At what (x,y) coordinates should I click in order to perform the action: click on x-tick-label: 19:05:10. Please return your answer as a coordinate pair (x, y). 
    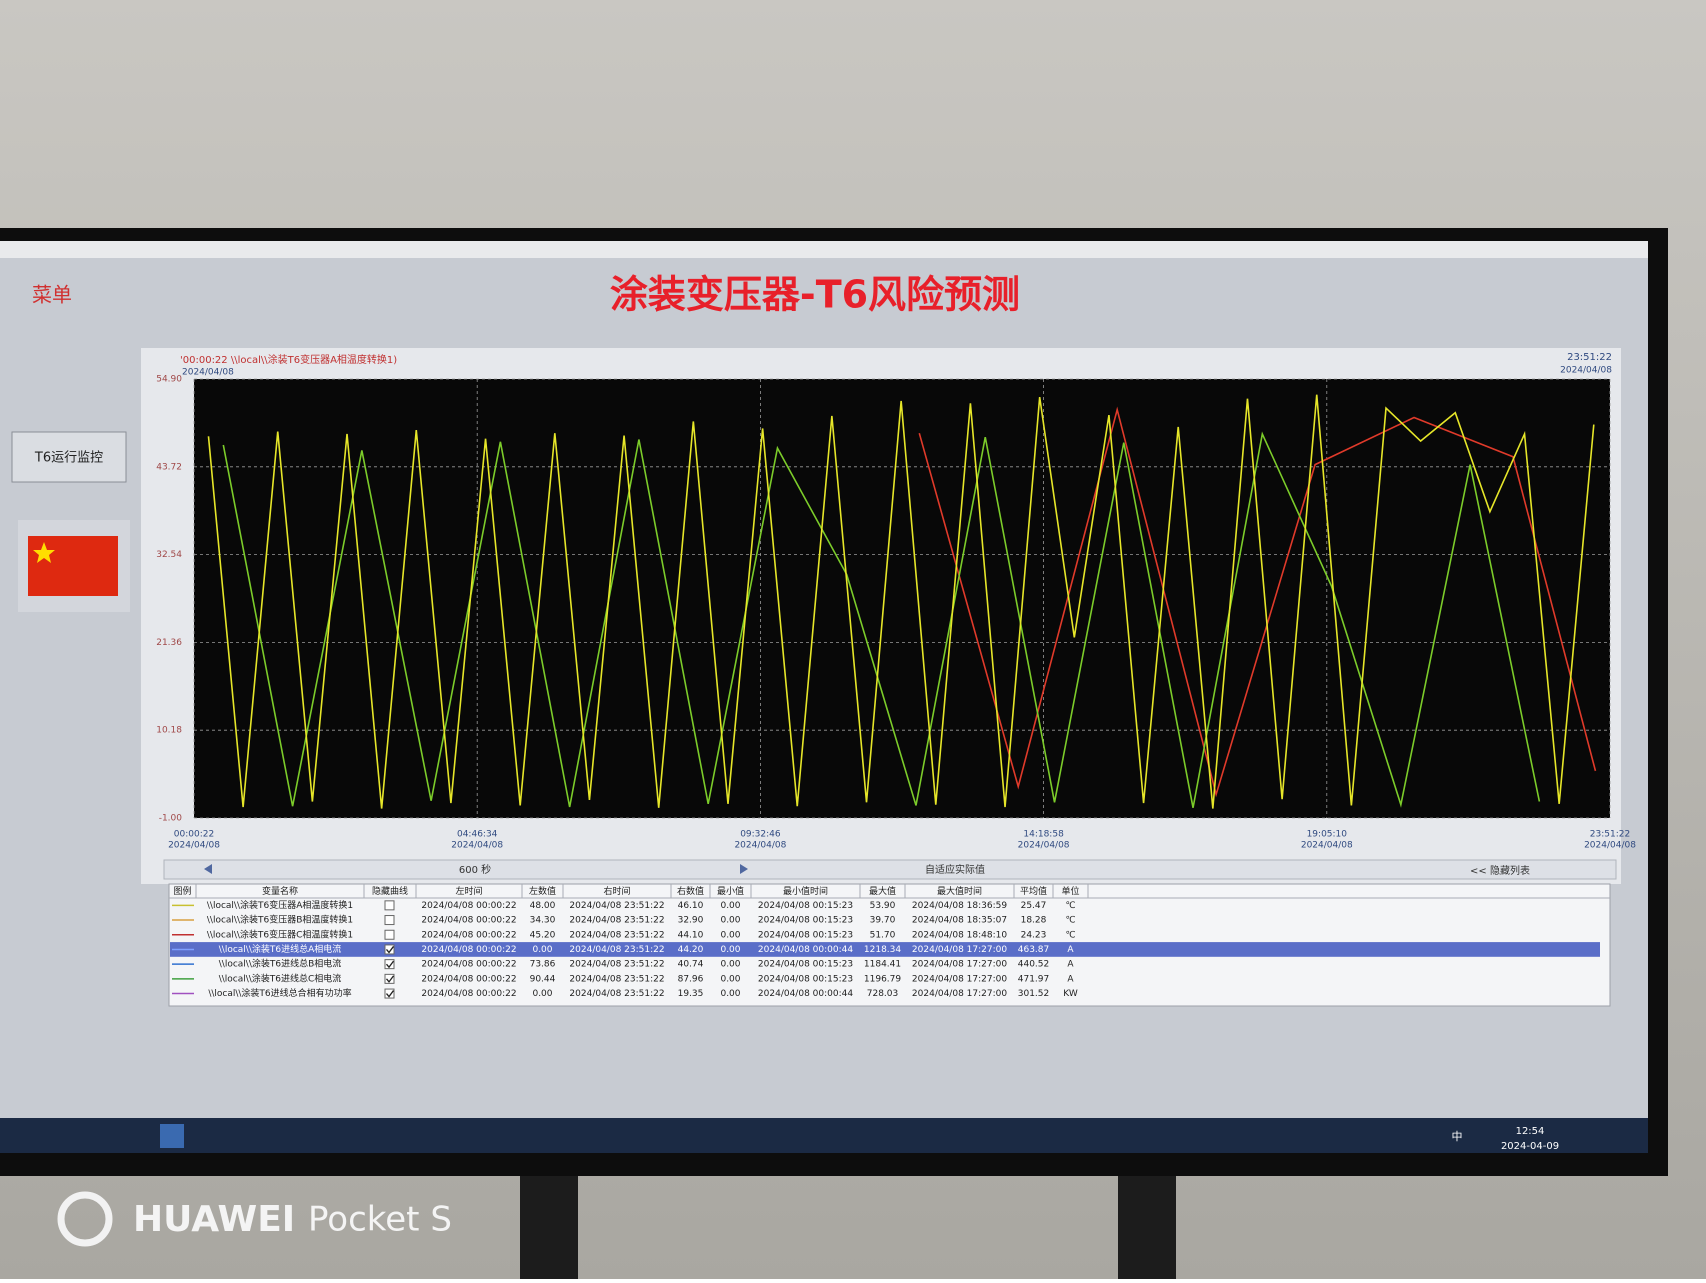
    Looking at the image, I should click on (1327, 835).